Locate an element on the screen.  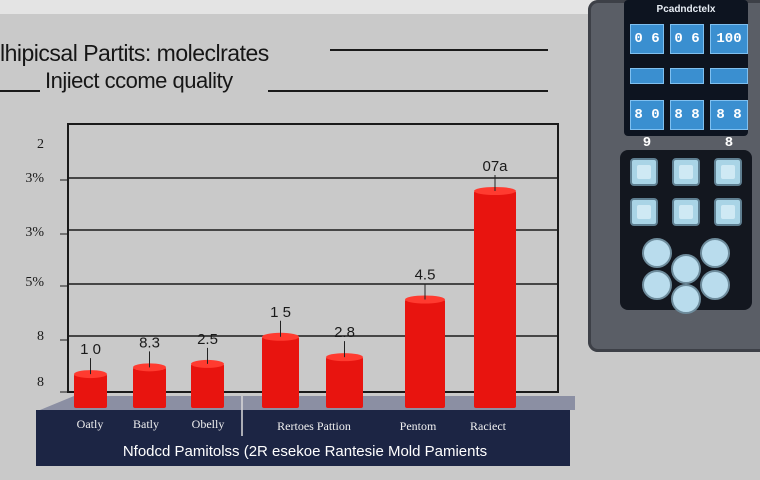
device-screen: Pcadndctelx 0 6 0 6 100 8 0 9 8 8 8 8 8 is located at coordinates (686, 75).